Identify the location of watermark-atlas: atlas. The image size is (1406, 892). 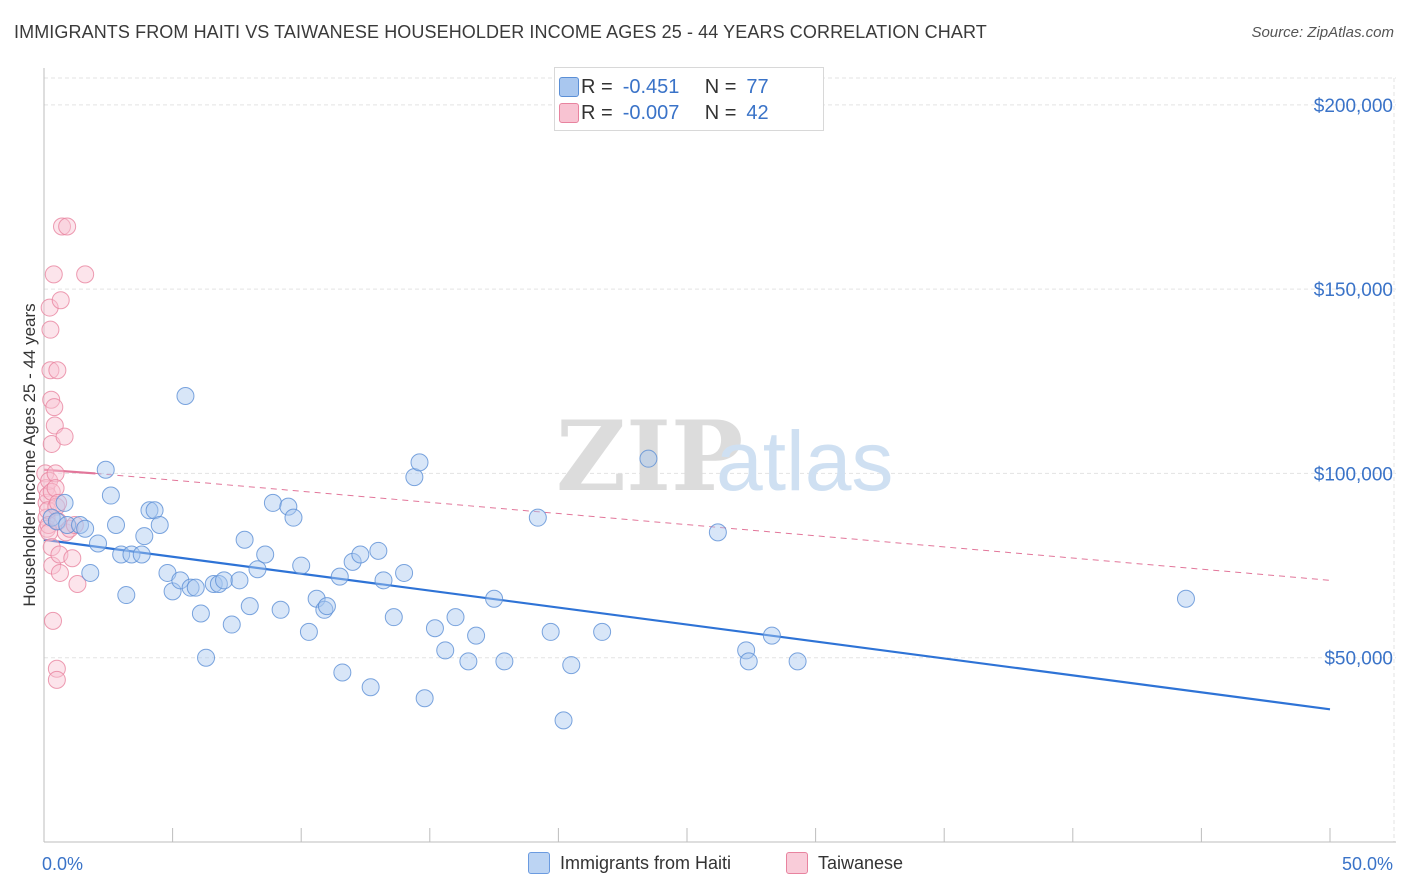
(804, 461).